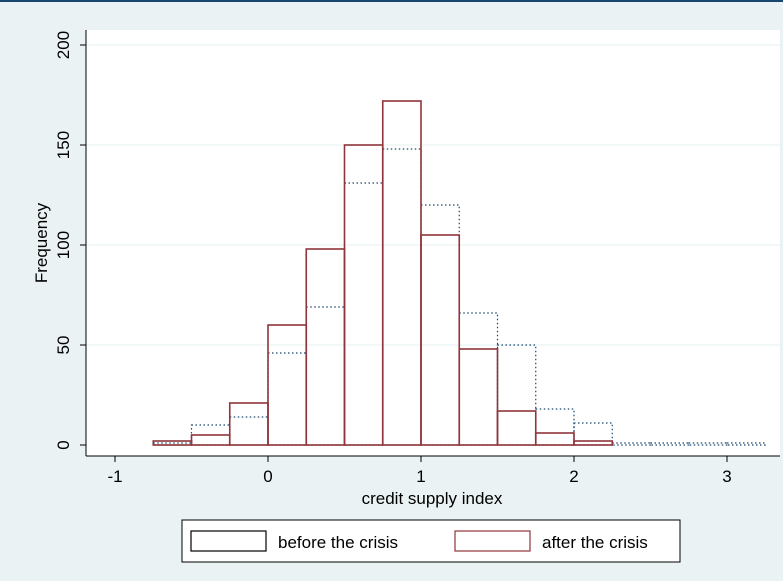 The width and height of the screenshot is (783, 586). What do you see at coordinates (420, 476) in the screenshot?
I see `x-tick-label: 1` at bounding box center [420, 476].